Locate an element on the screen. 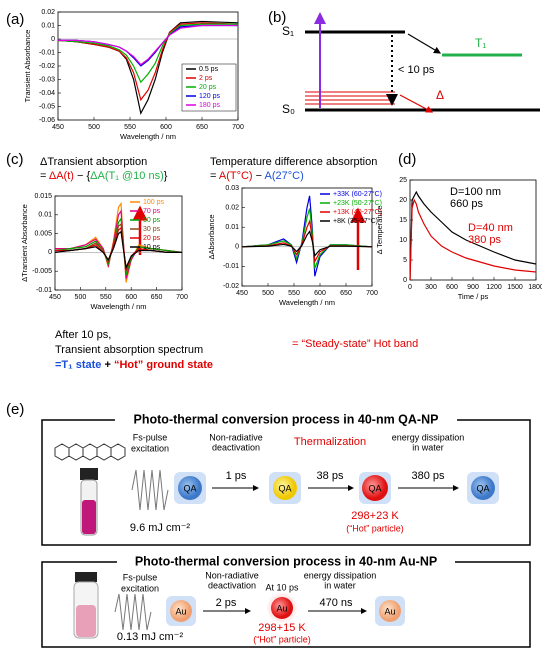 Image resolution: width=542 pixels, height=650 pixels. hot-temp: 298+15 K is located at coordinates (282, 628).